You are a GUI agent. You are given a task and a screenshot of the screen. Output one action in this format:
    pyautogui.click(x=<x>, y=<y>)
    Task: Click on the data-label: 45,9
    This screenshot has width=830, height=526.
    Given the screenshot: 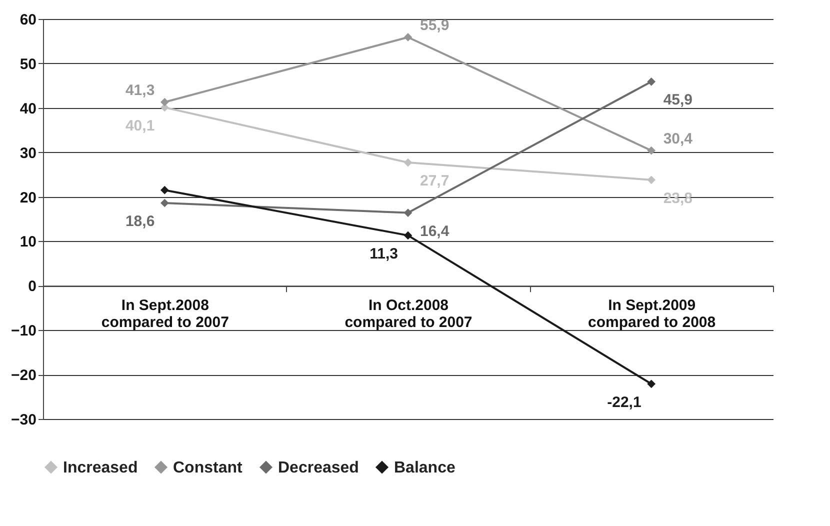 What is the action you would take?
    pyautogui.click(x=678, y=100)
    